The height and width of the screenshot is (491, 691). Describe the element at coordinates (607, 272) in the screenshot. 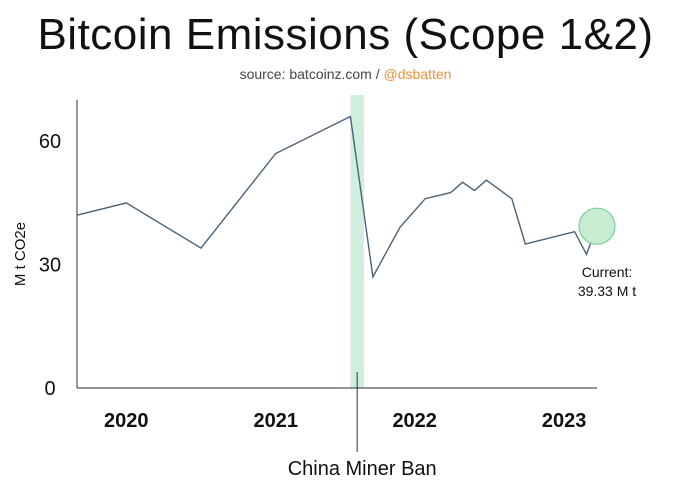

I see `current-label: Current:` at that location.